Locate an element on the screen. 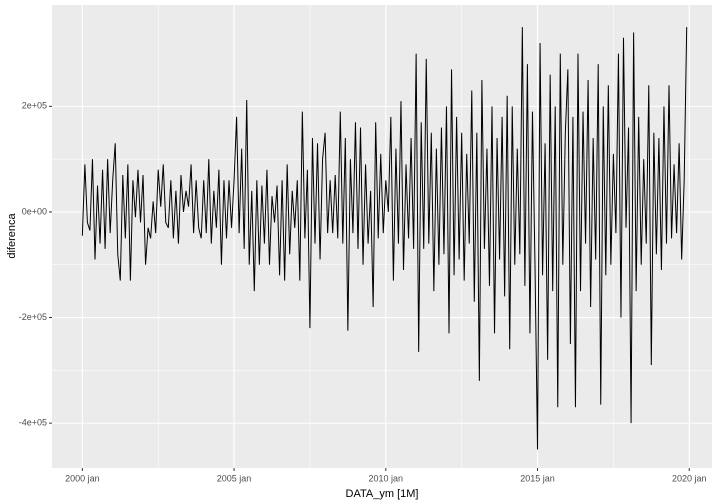  x-tick-label: 2010 jan is located at coordinates (386, 478).